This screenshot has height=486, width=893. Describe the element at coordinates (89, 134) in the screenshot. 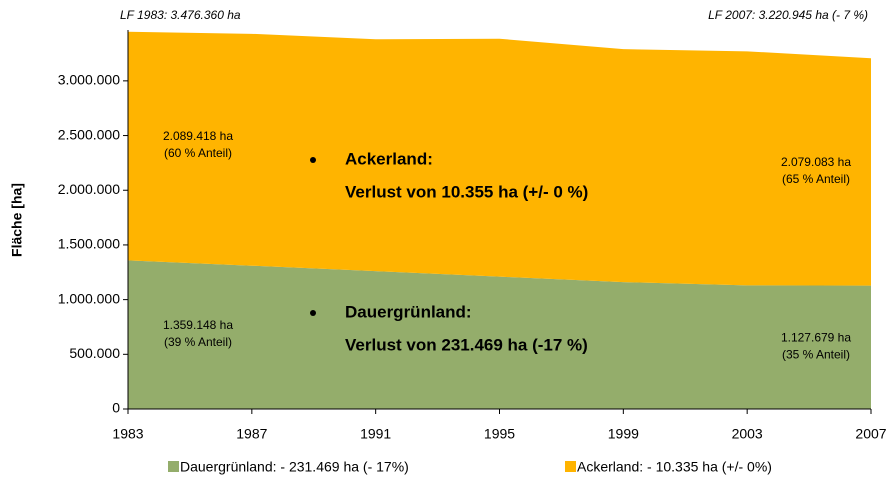

I see `y-tick-label: 2.500.000` at that location.